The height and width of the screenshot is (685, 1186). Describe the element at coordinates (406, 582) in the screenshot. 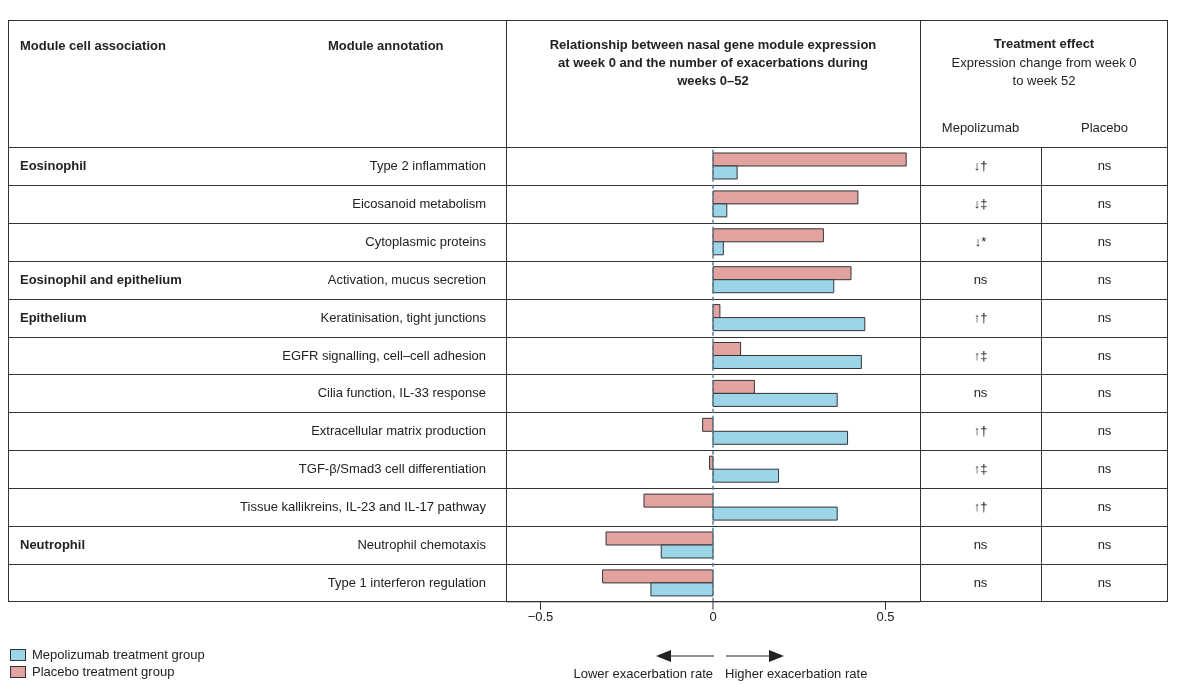

I see `y-tick-label: Type 1 interferon regulation` at that location.